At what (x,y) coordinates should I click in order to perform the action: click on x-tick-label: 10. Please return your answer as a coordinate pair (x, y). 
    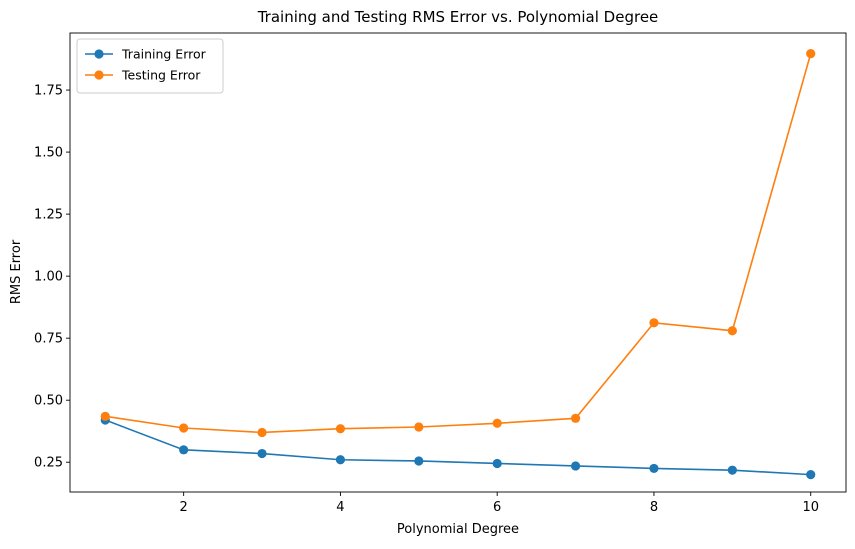
    Looking at the image, I should click on (810, 507).